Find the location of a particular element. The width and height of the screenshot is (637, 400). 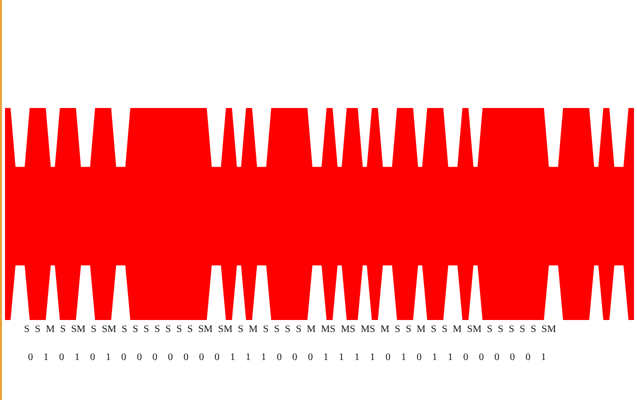

text: 0 1 0 1 0 1 0 0 0 0 0 0 0 1 1 1 0 0 0 1 1 1 1 0 1 0 1 1 0 0 0 0 0 1 is located at coordinates (287, 357).